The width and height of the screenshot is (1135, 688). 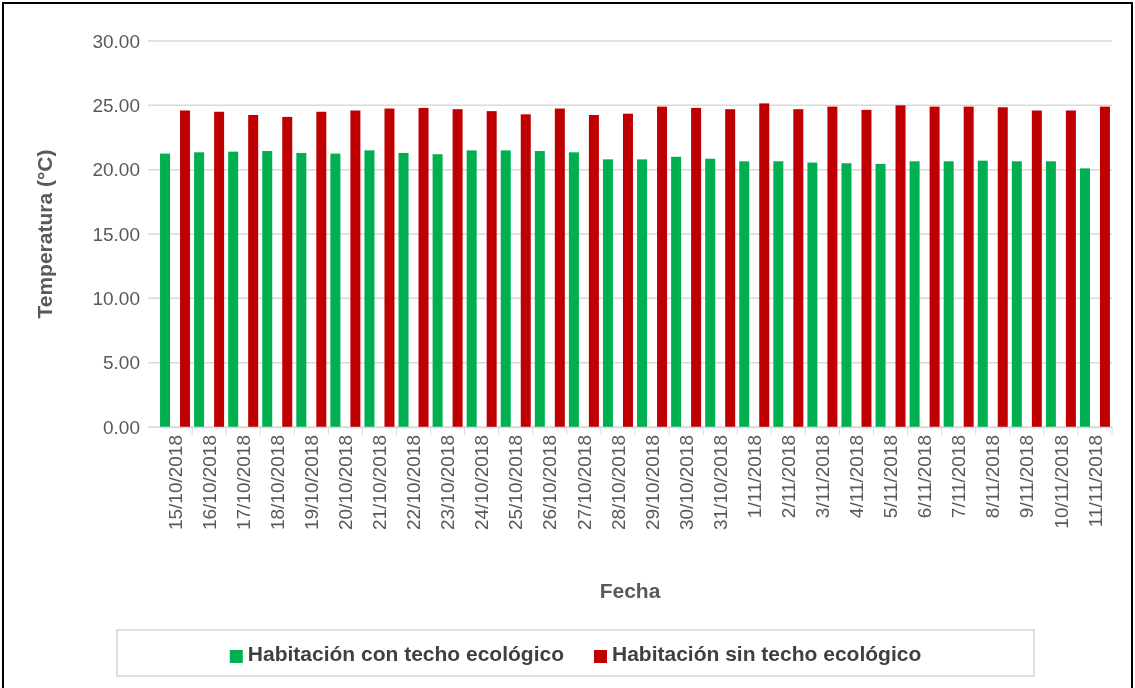 I want to click on x-tick-label: 22/10/2018, so click(x=414, y=483).